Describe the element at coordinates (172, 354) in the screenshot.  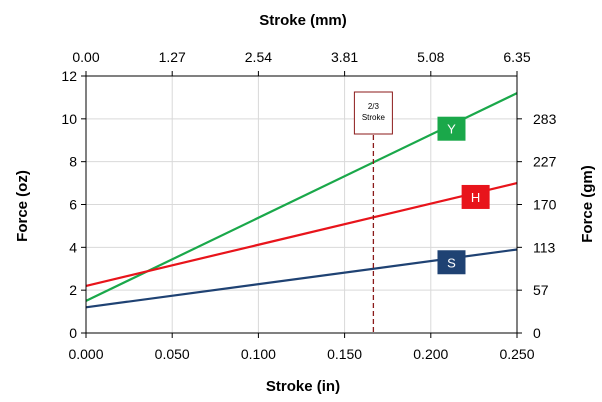
I see `x-tick-label: 0.050` at that location.